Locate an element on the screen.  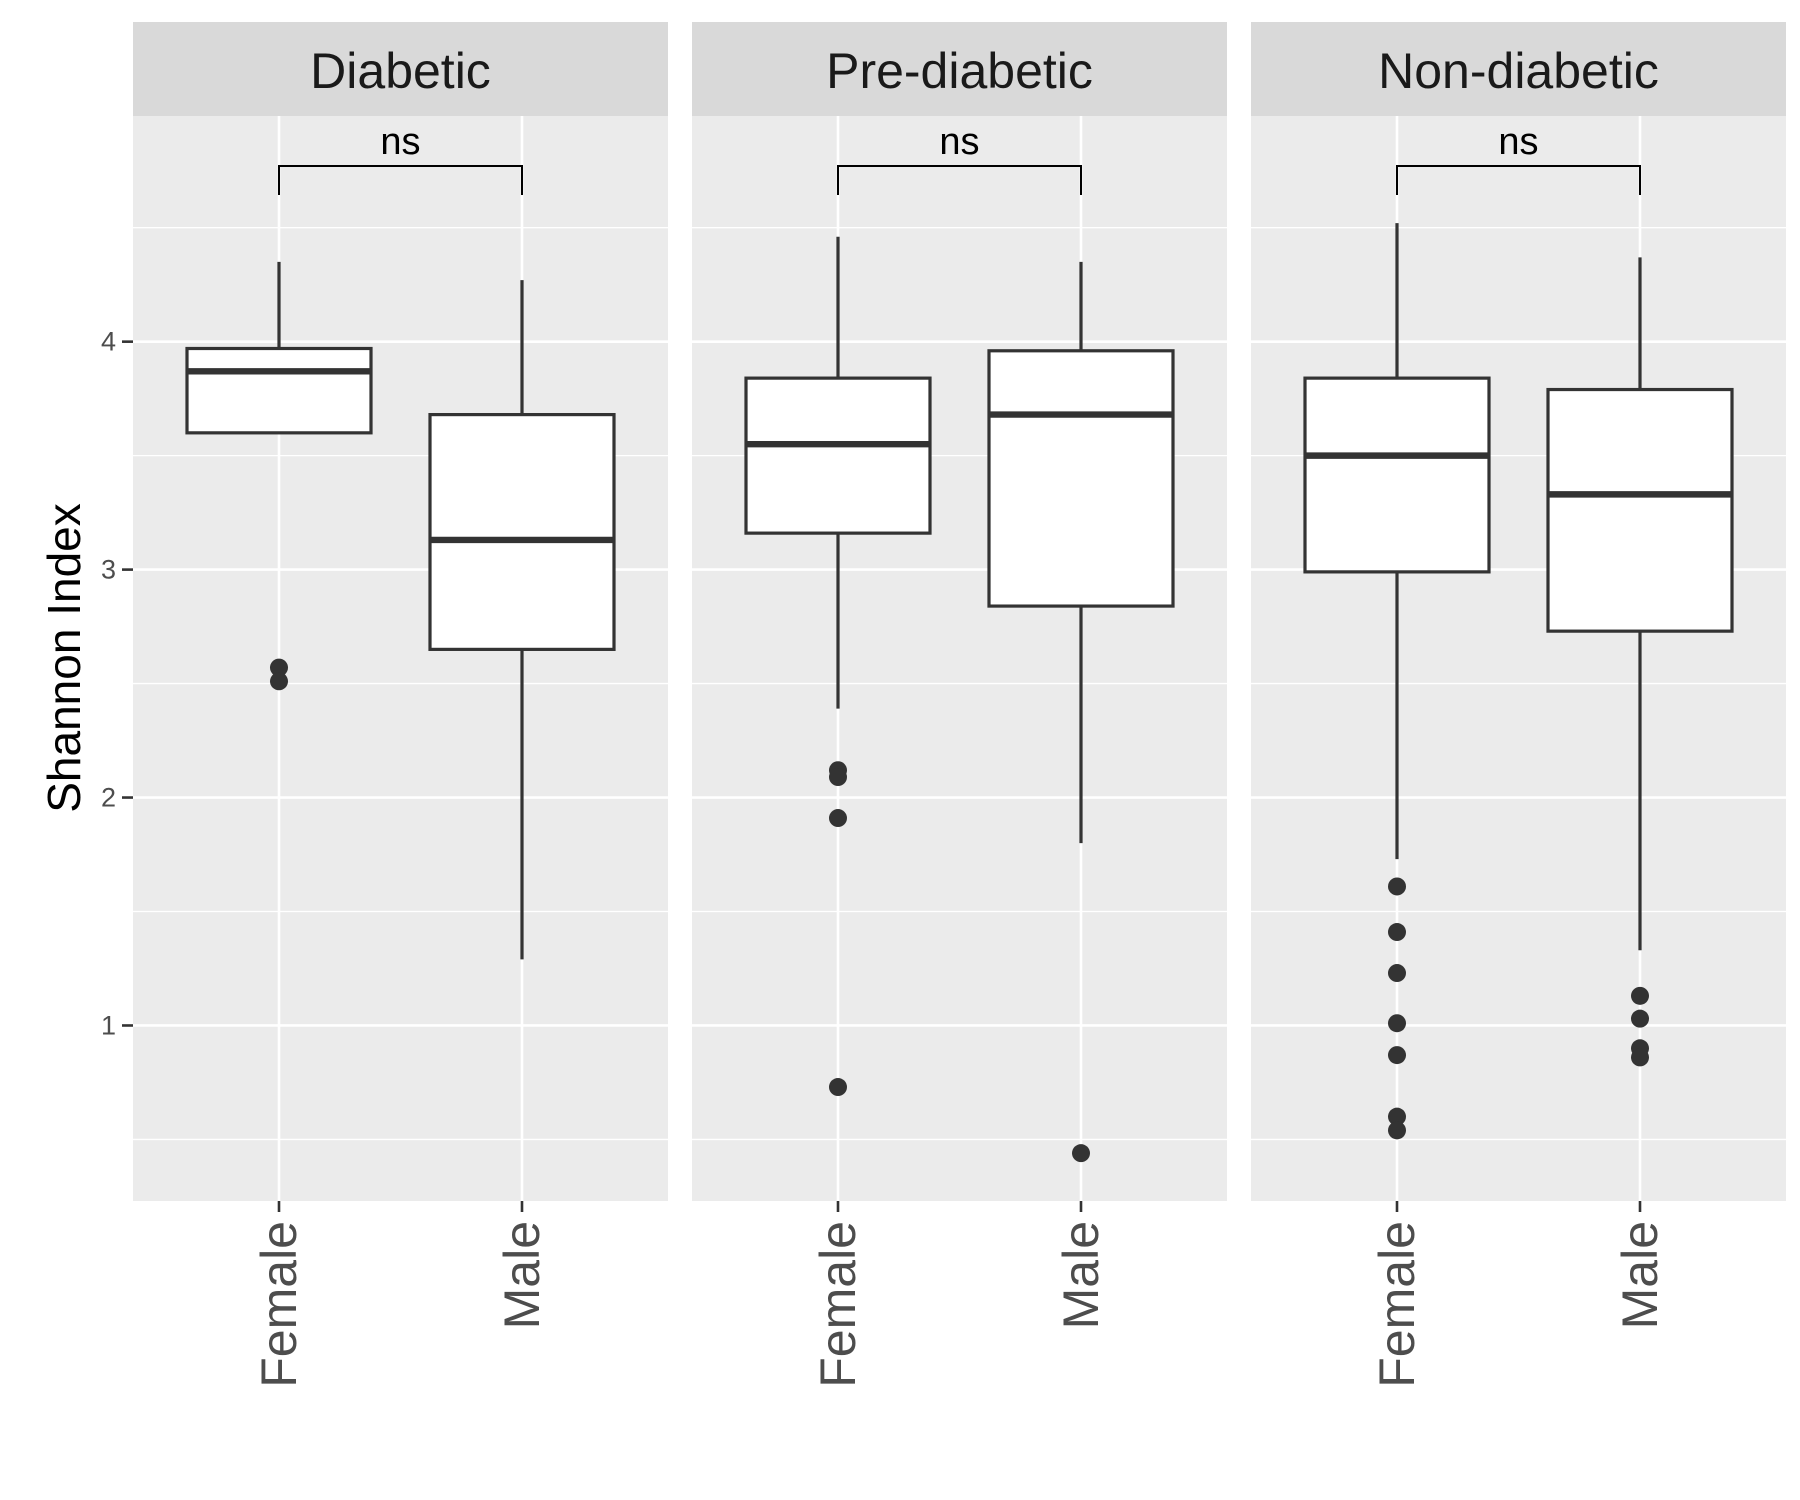
y-tick-label: 2 is located at coordinates (108, 798).